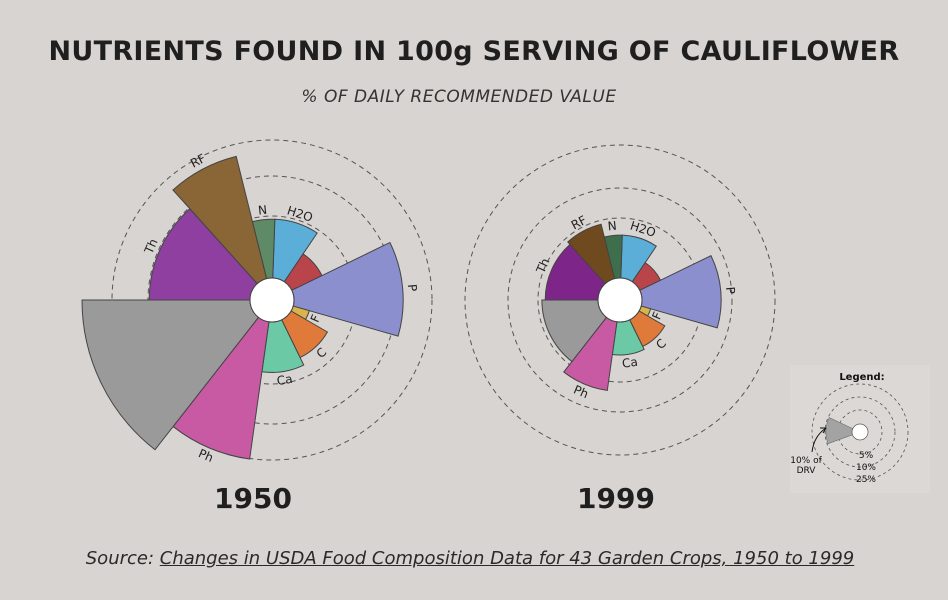  What do you see at coordinates (807, 471) in the screenshot?
I see `legend-annotation-line: DRV` at bounding box center [807, 471].